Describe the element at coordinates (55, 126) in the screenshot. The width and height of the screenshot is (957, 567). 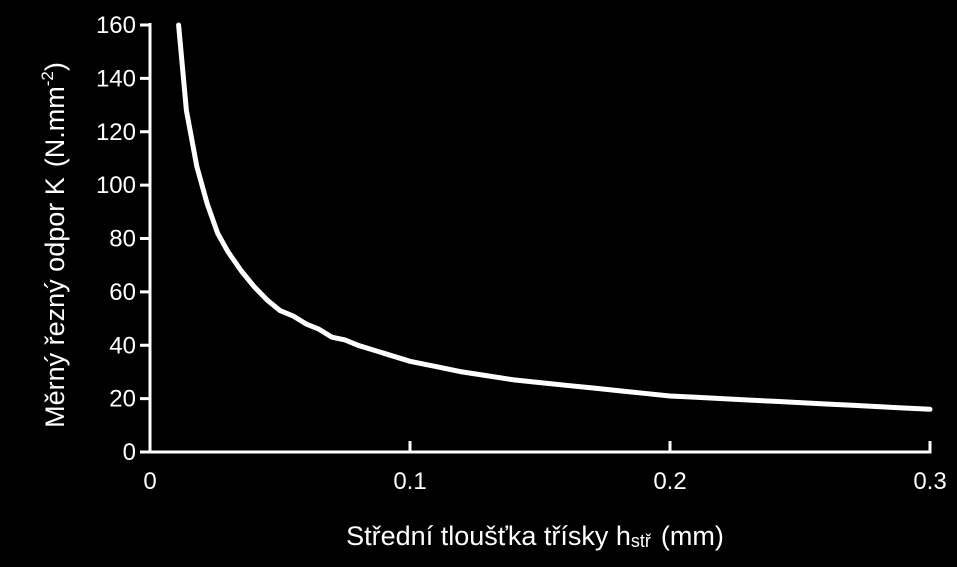
I see `y-axis-title-unit: (N.mm` at that location.